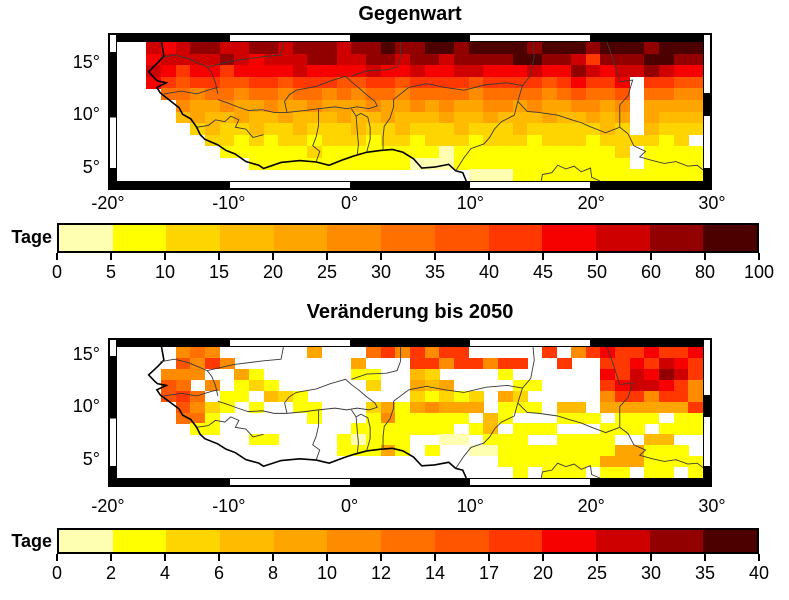 This screenshot has width=789, height=600. I want to click on colorbar-tick-label: 20, so click(272, 272).